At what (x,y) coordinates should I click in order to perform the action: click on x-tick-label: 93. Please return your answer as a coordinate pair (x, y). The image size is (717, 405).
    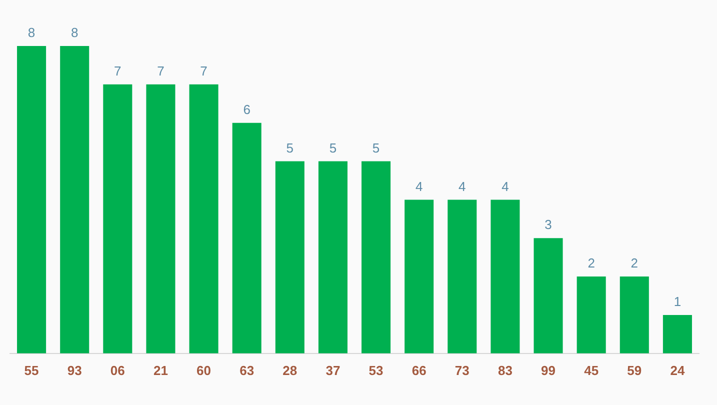
    Looking at the image, I should click on (74, 370).